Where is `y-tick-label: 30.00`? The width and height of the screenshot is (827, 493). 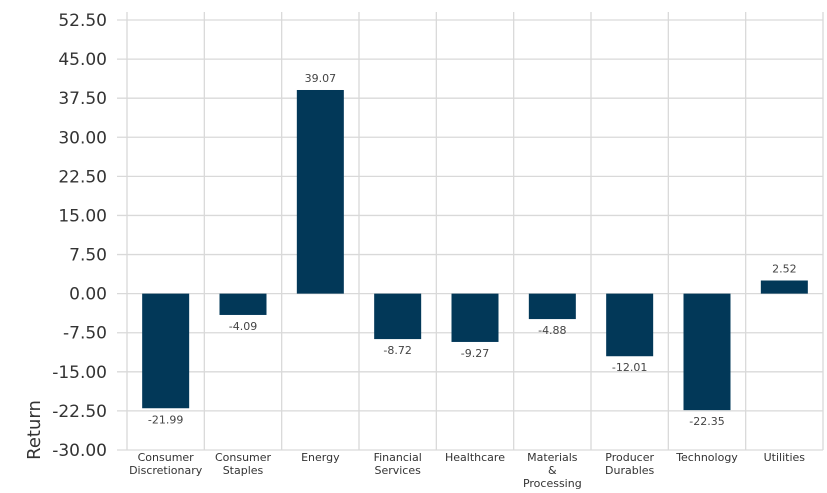 y-tick-label: 30.00 is located at coordinates (82, 138).